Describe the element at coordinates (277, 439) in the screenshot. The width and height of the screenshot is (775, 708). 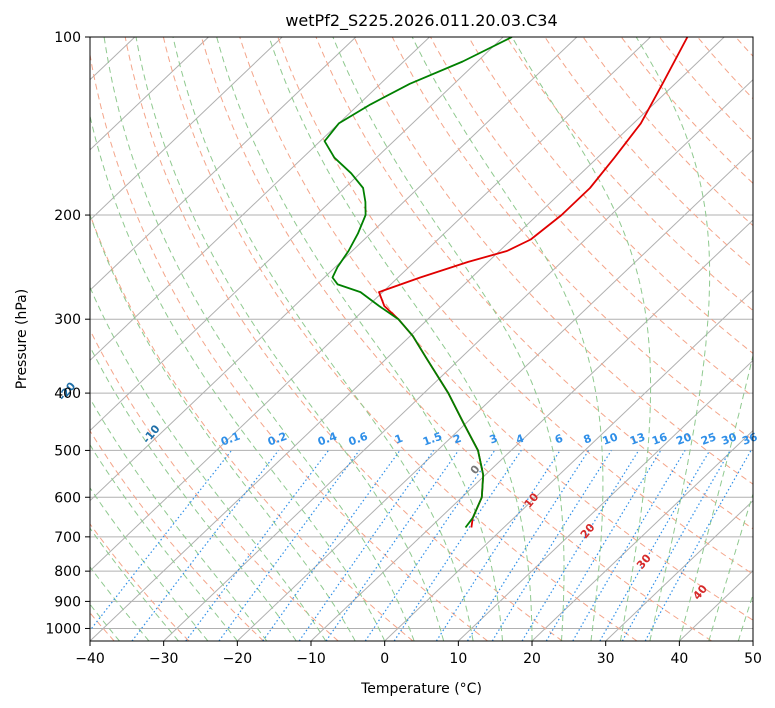
I see `mixing-ratio-label: 0.2` at that location.